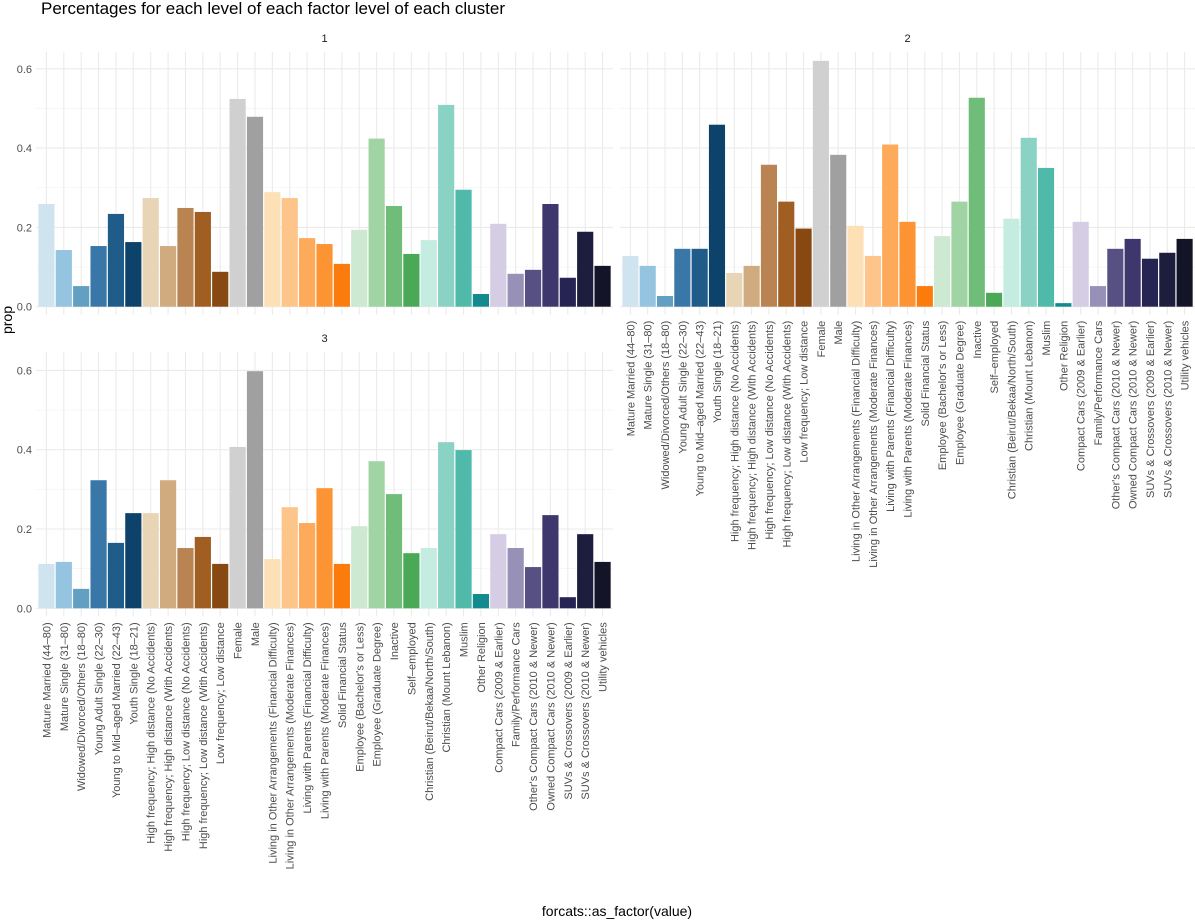  I want to click on y-axis-title: prop, so click(7, 320).